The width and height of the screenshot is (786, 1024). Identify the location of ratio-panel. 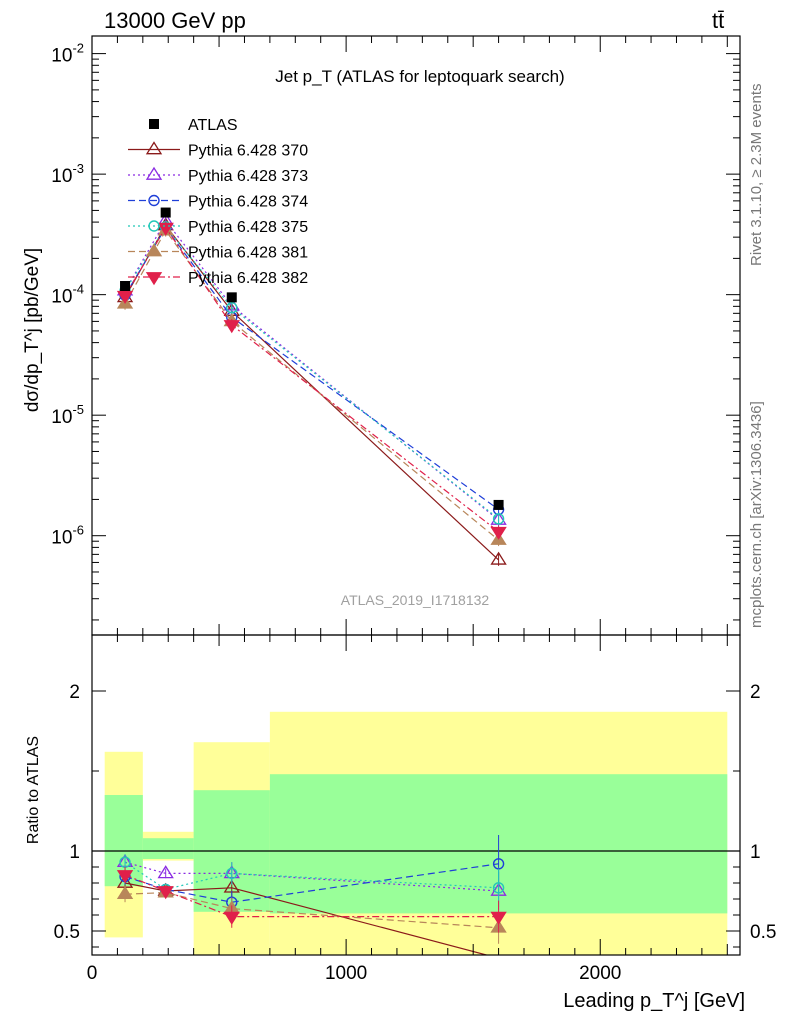
(311, 895).